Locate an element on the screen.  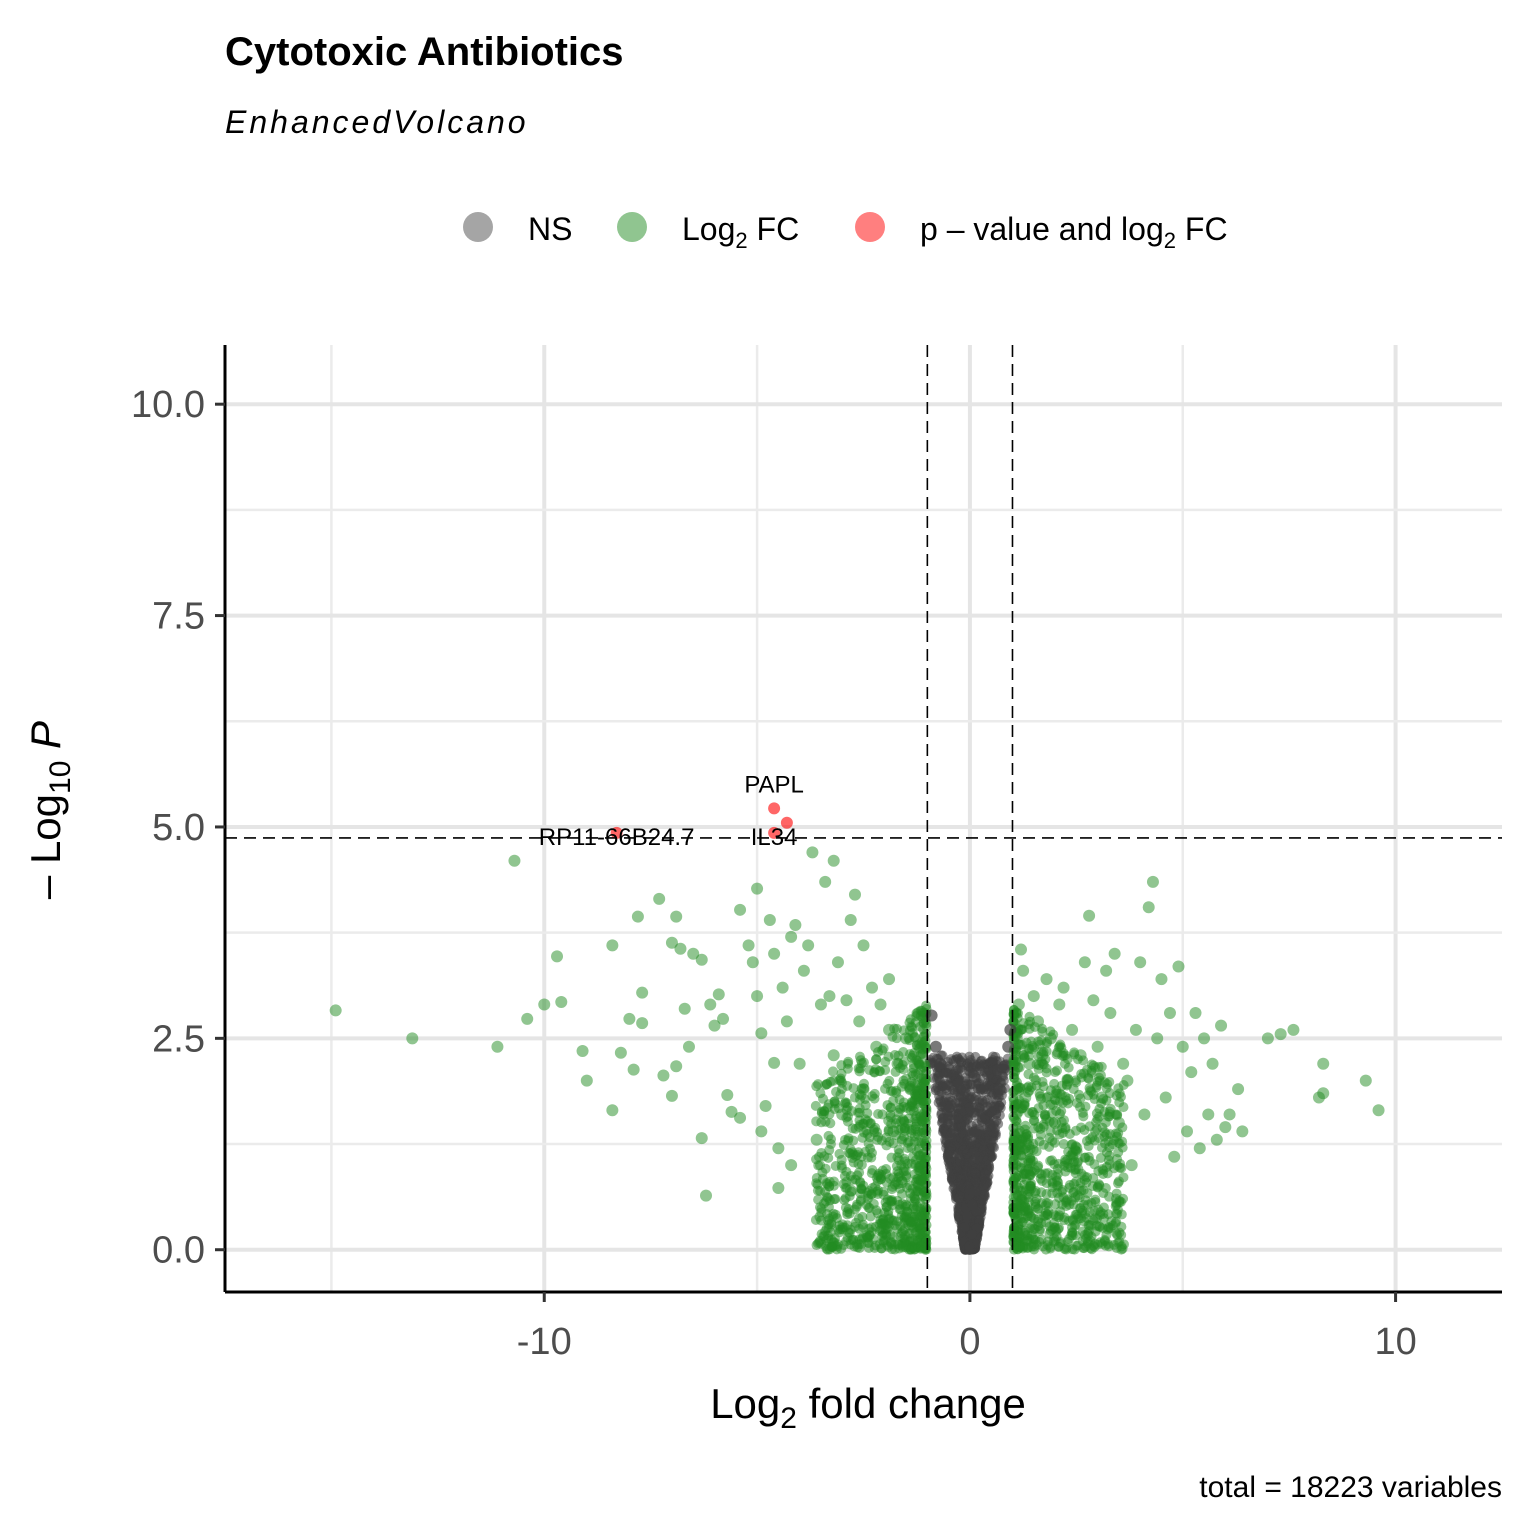
y-tick-label: 7.5 is located at coordinates (178, 617).